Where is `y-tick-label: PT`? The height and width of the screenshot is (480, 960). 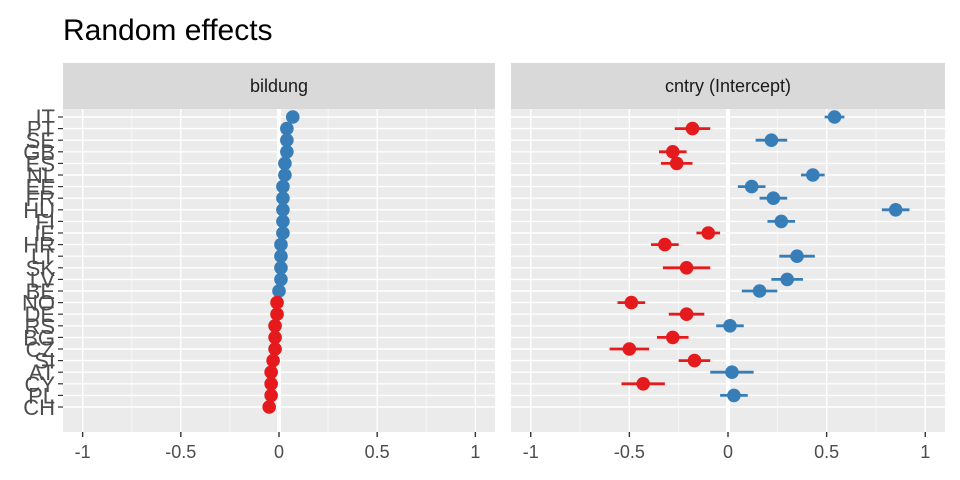 y-tick-label: PT is located at coordinates (41, 129).